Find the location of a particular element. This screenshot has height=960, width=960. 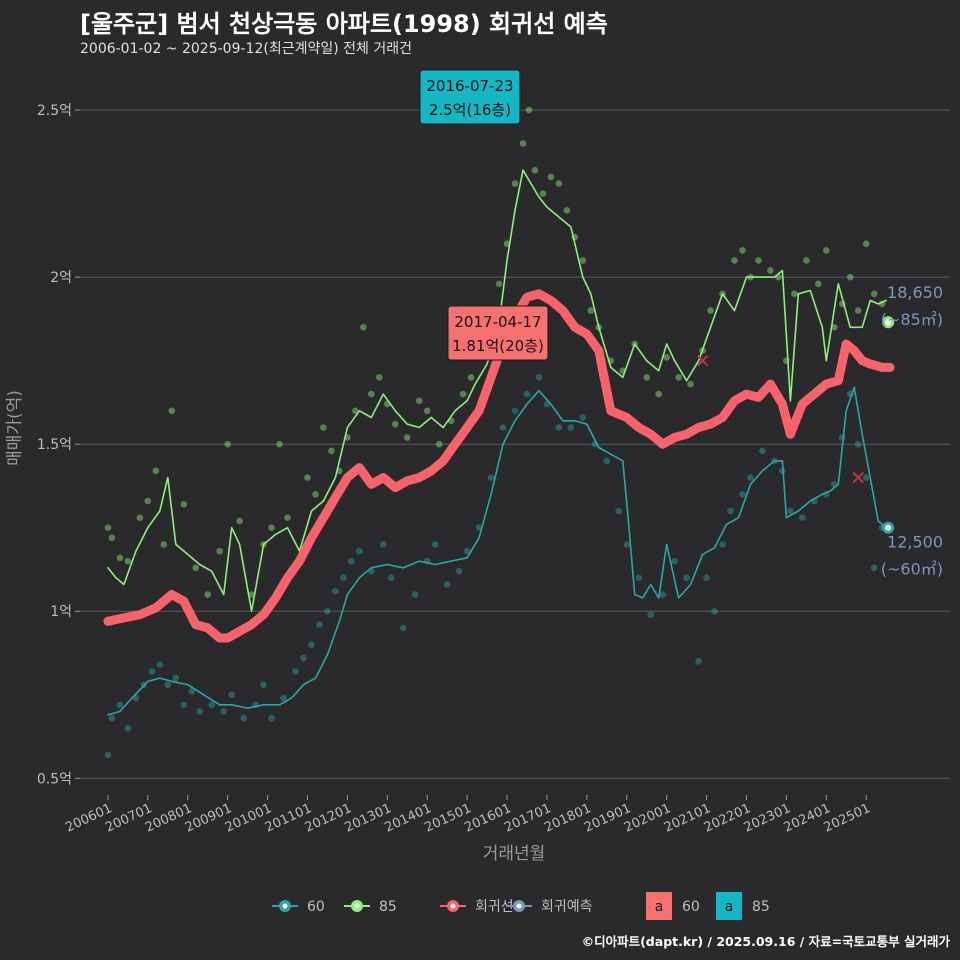

endpoint-markers: 18,650 (~85㎡) 12,500 (~60㎡) is located at coordinates (912, 430).